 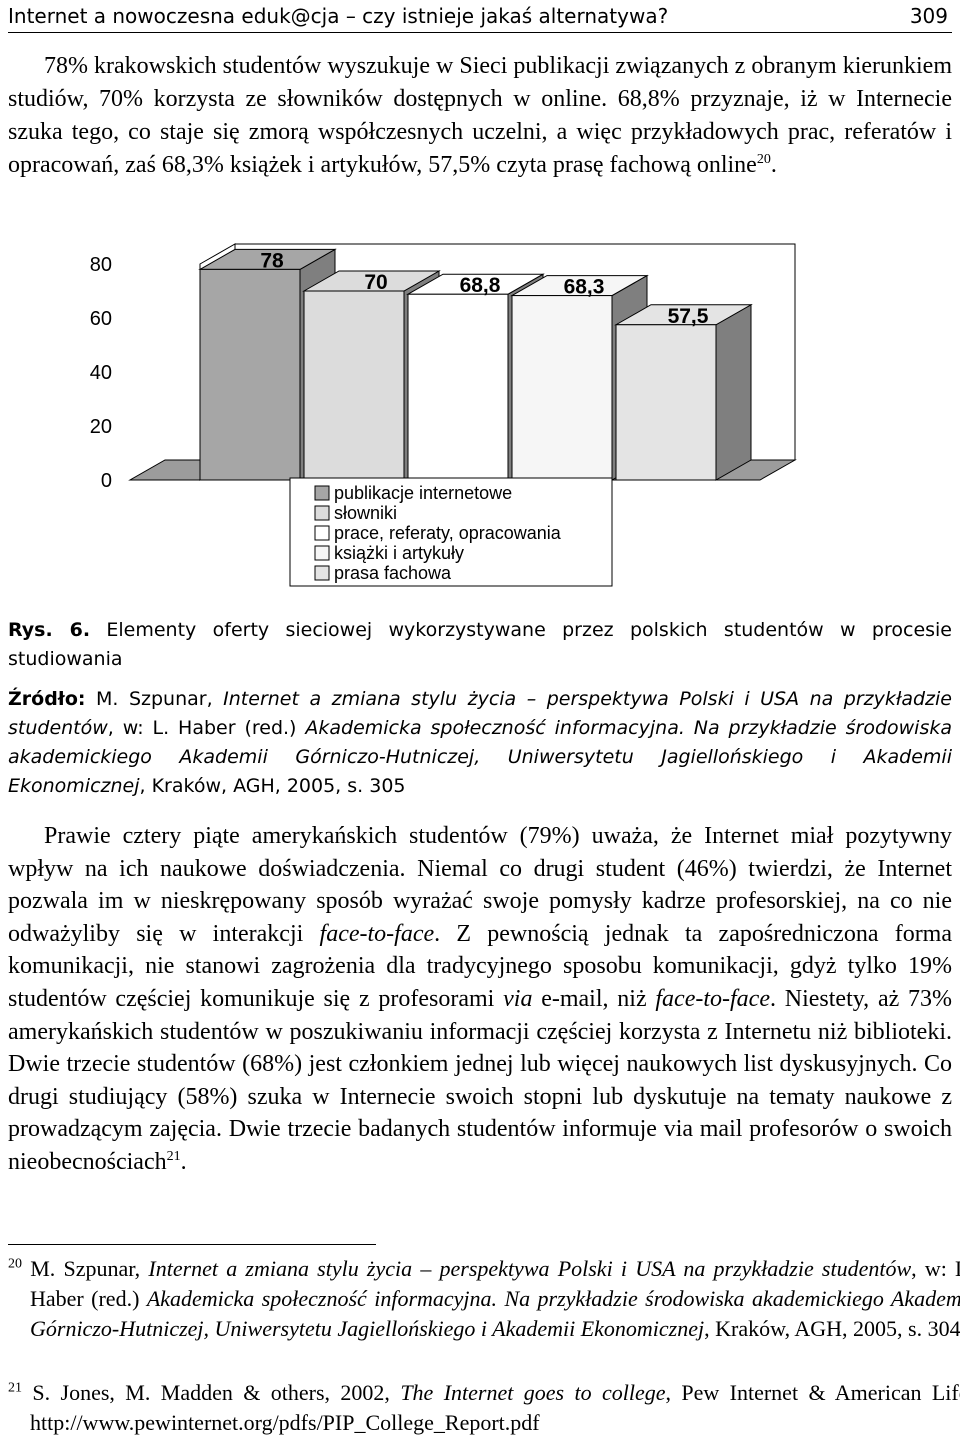 What do you see at coordinates (15, 1388) in the screenshot?
I see `footnote-number: 21` at bounding box center [15, 1388].